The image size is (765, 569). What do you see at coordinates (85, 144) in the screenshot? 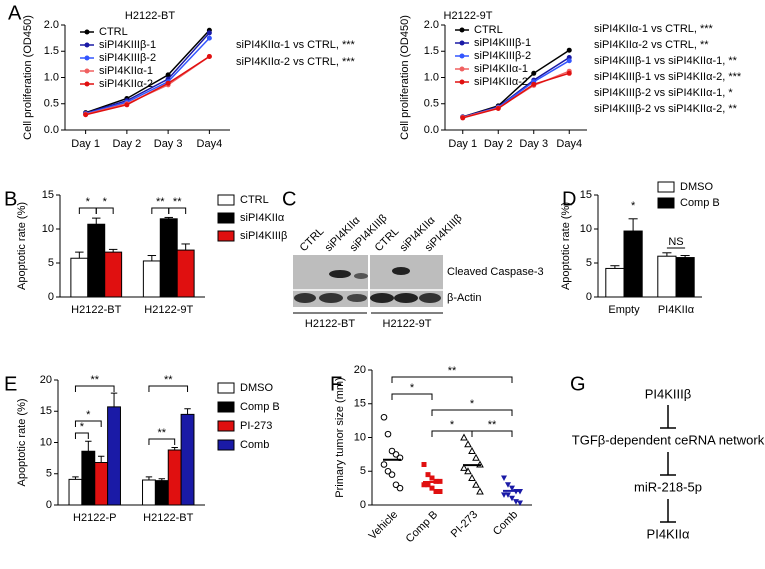
I see `x-tick-label: Day 1` at bounding box center [85, 144].